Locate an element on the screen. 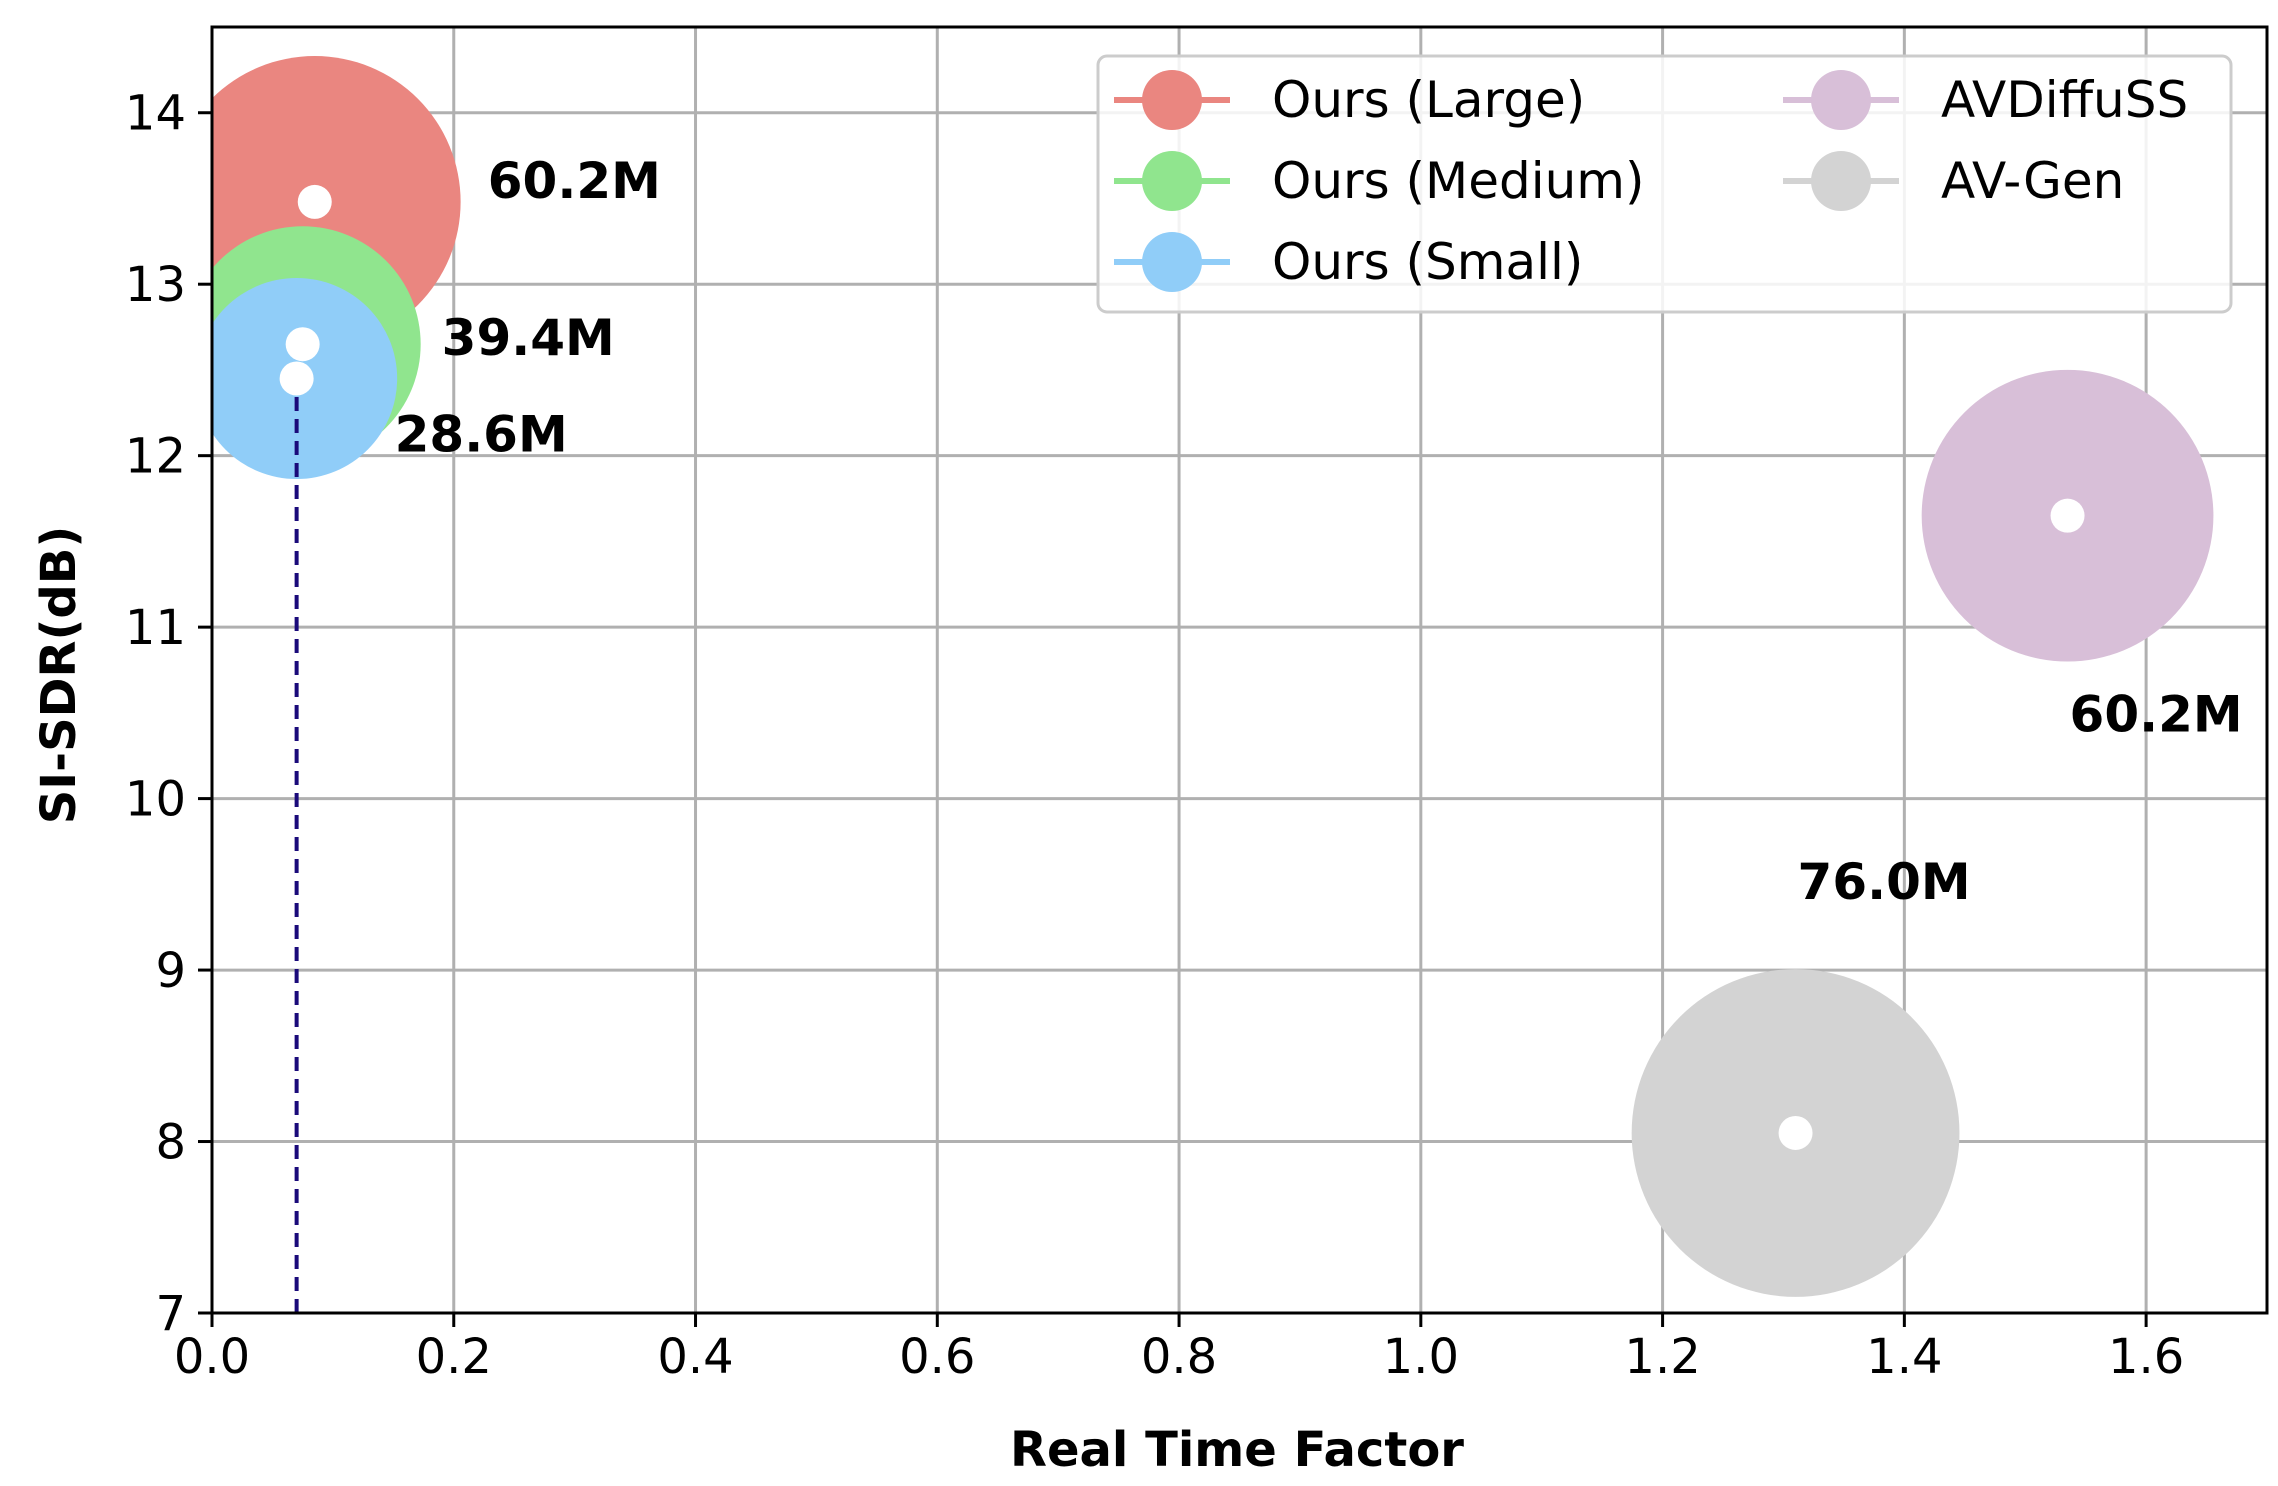 Image resolution: width=2278 pixels, height=1486 pixels. legend-box is located at coordinates (1664, 184).